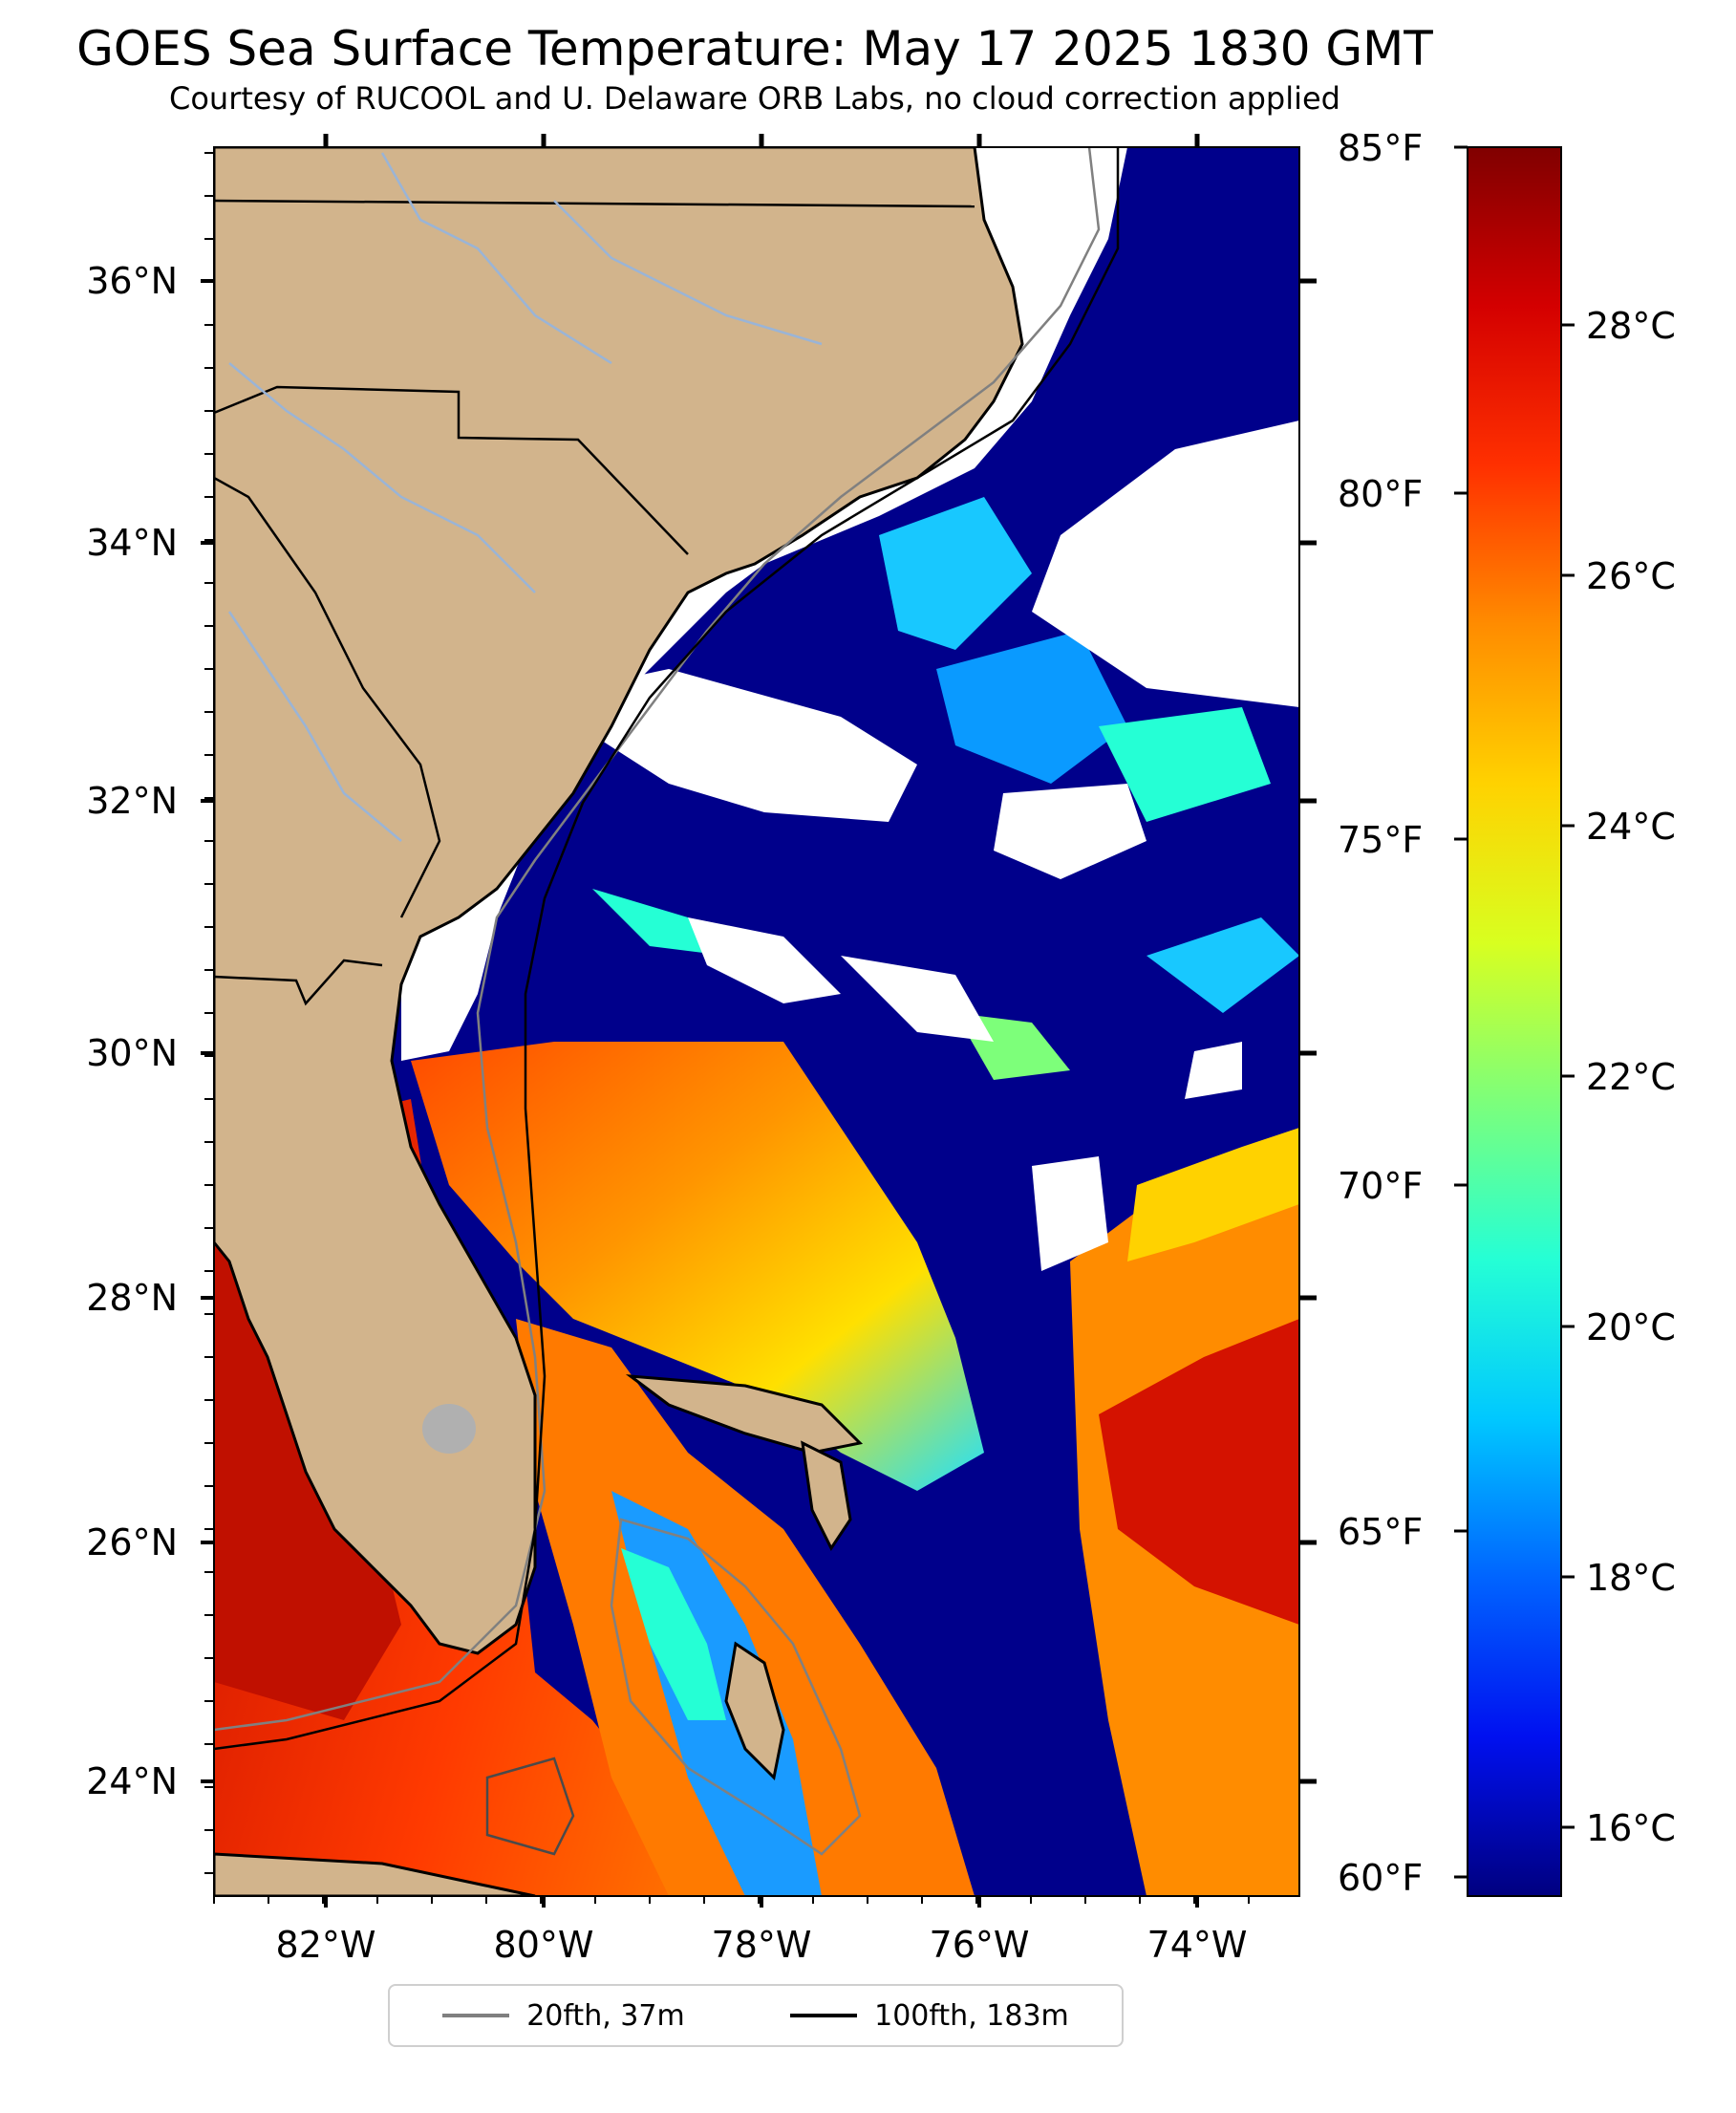 The width and height of the screenshot is (1736, 2113). Describe the element at coordinates (132, 1298) in the screenshot. I see `lat-label: 28°N` at that location.